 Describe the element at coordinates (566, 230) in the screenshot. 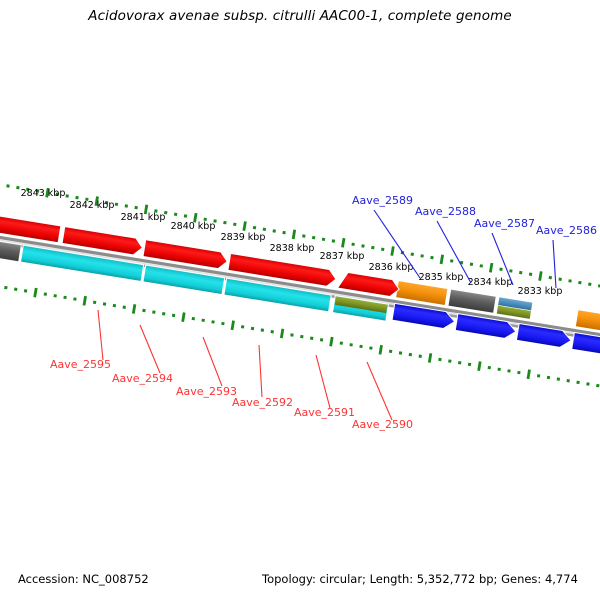

I see `gene-label: Aave_2586` at that location.